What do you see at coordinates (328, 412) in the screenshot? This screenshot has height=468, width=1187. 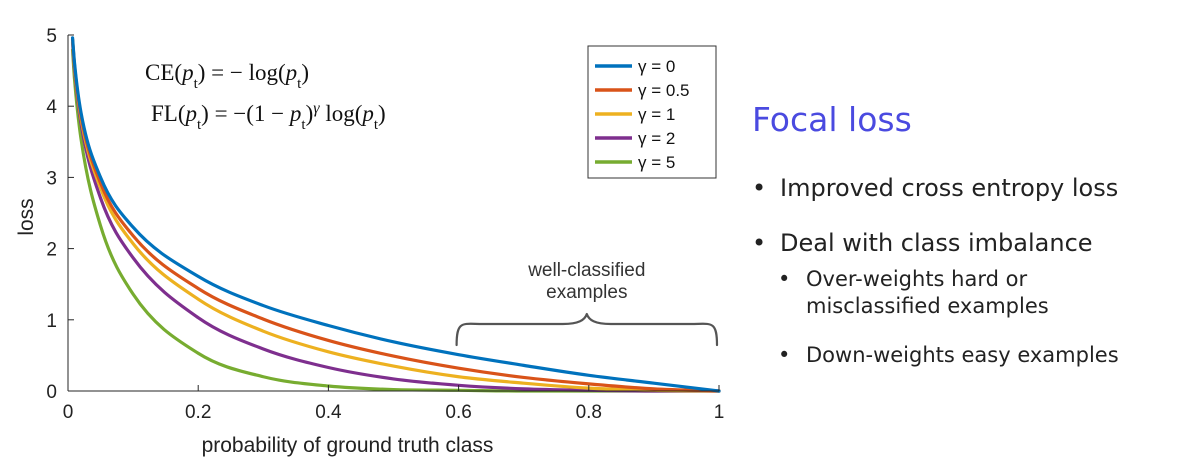 I see `x-tick-label: 0.4` at bounding box center [328, 412].